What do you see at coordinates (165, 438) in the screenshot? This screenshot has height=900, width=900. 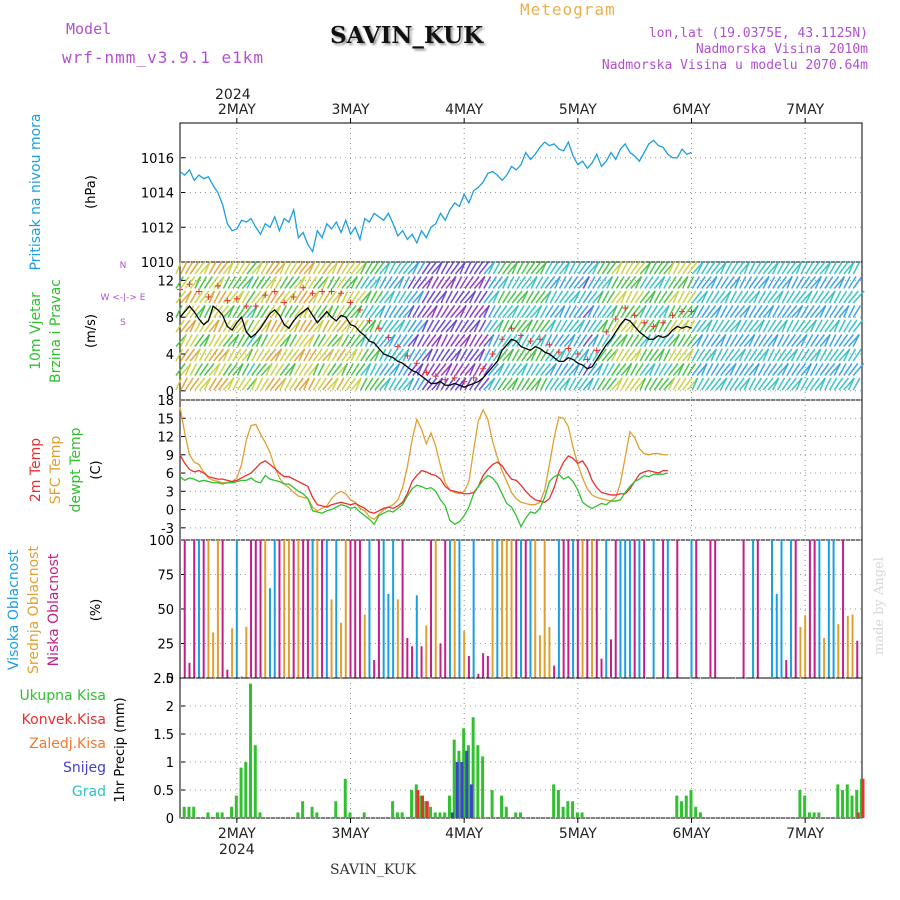 I see `y-tick-label: 12` at bounding box center [165, 438].